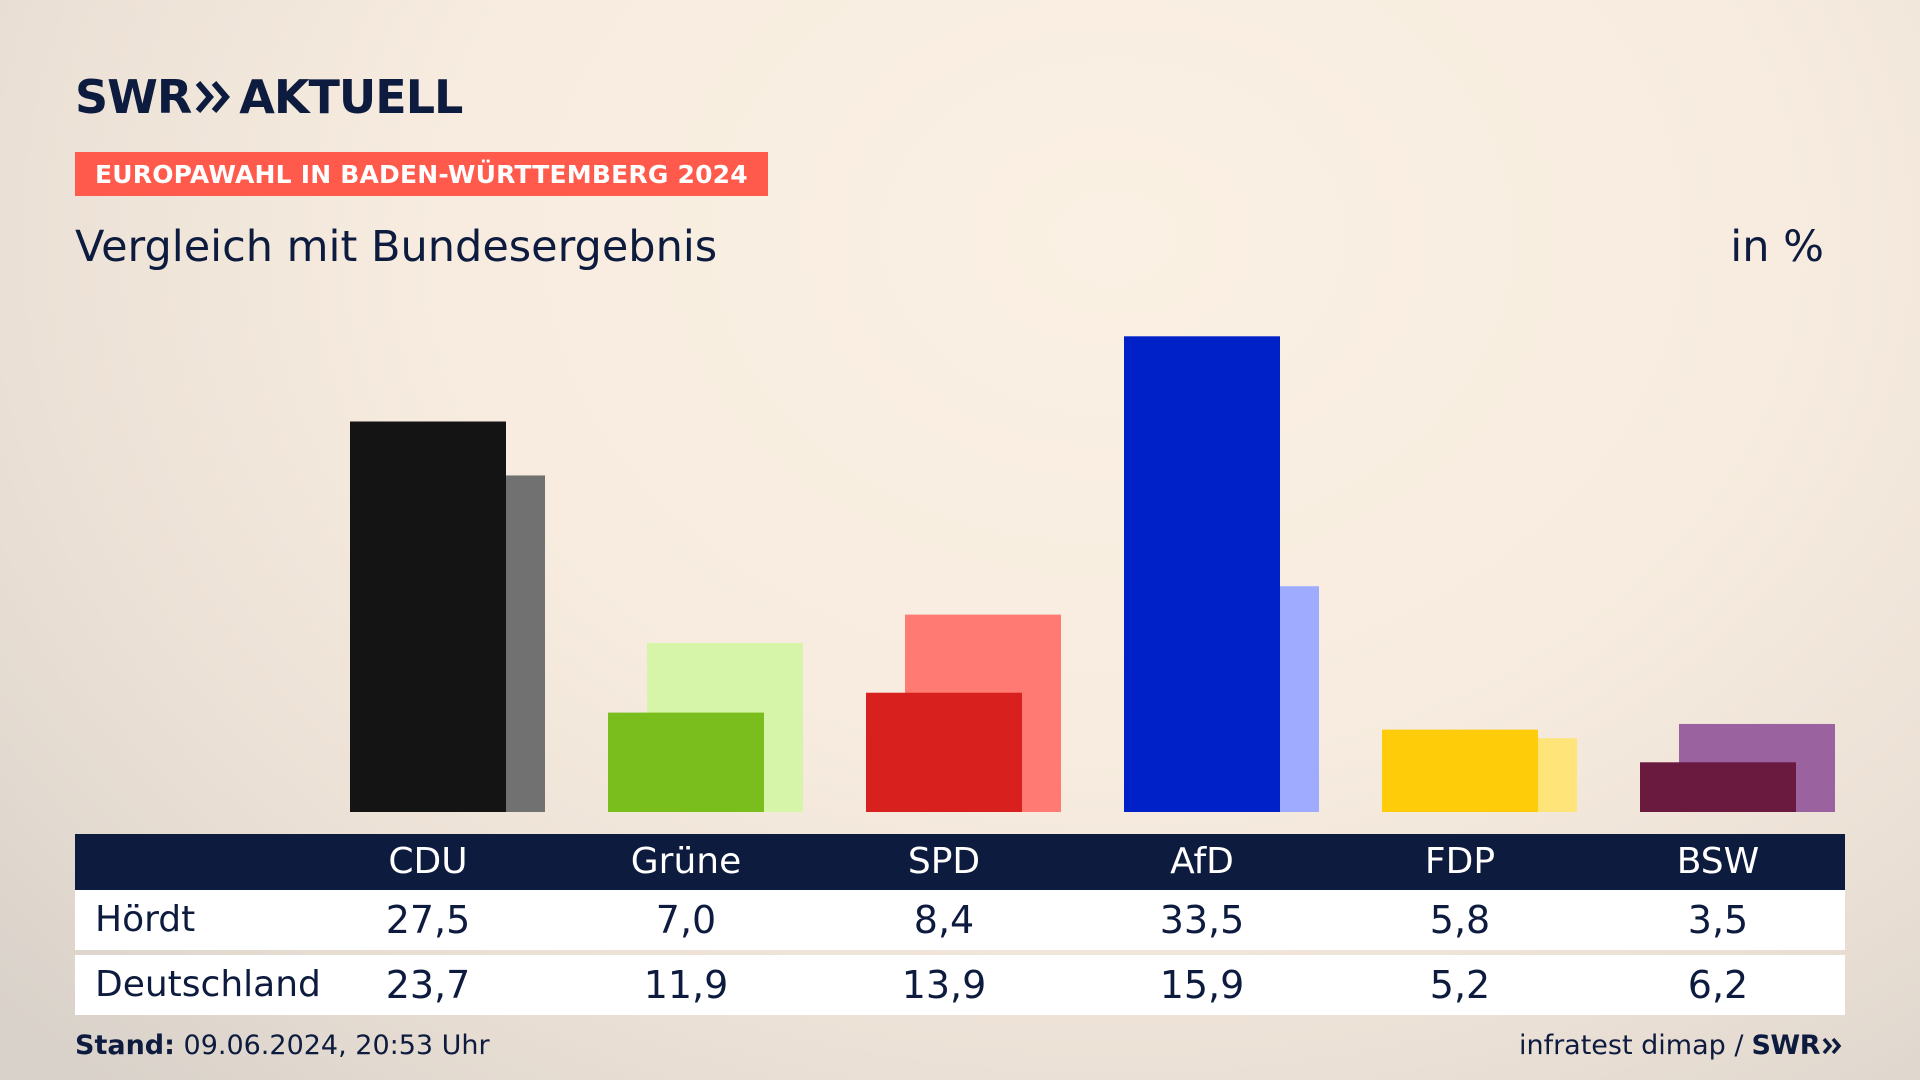 The height and width of the screenshot is (1080, 1920). What do you see at coordinates (208, 984) in the screenshot?
I see `row-label-deutschland: Deutschland` at bounding box center [208, 984].